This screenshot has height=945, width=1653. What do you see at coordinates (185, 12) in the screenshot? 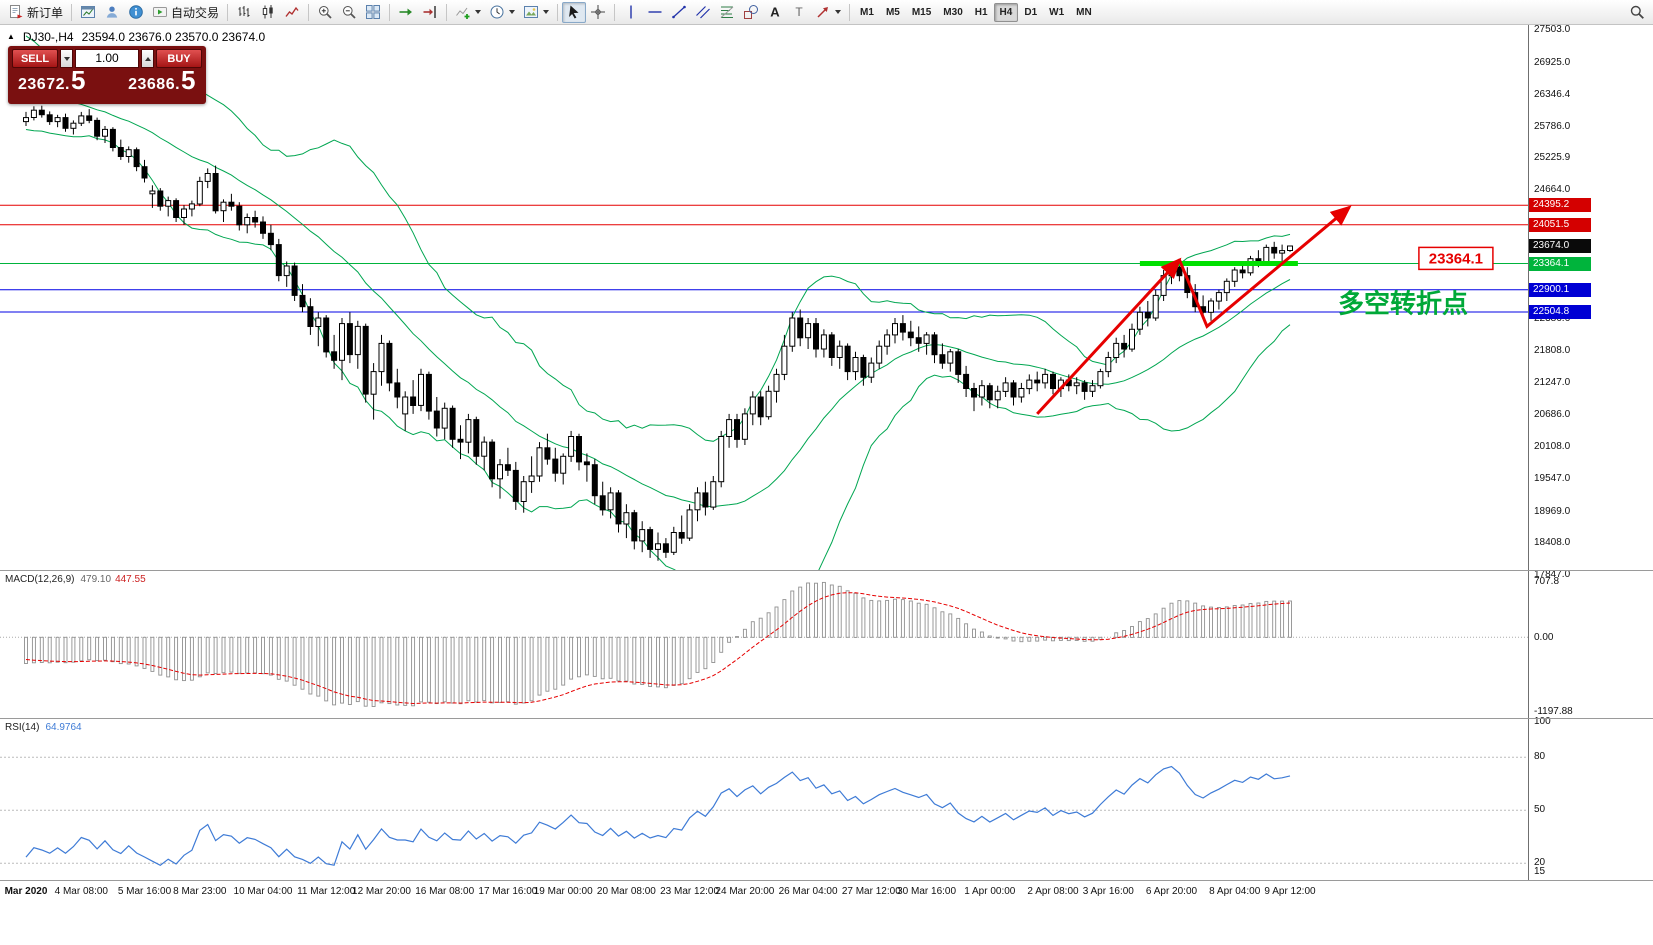
I see `auto-trading-button: 自动交易` at bounding box center [185, 12].